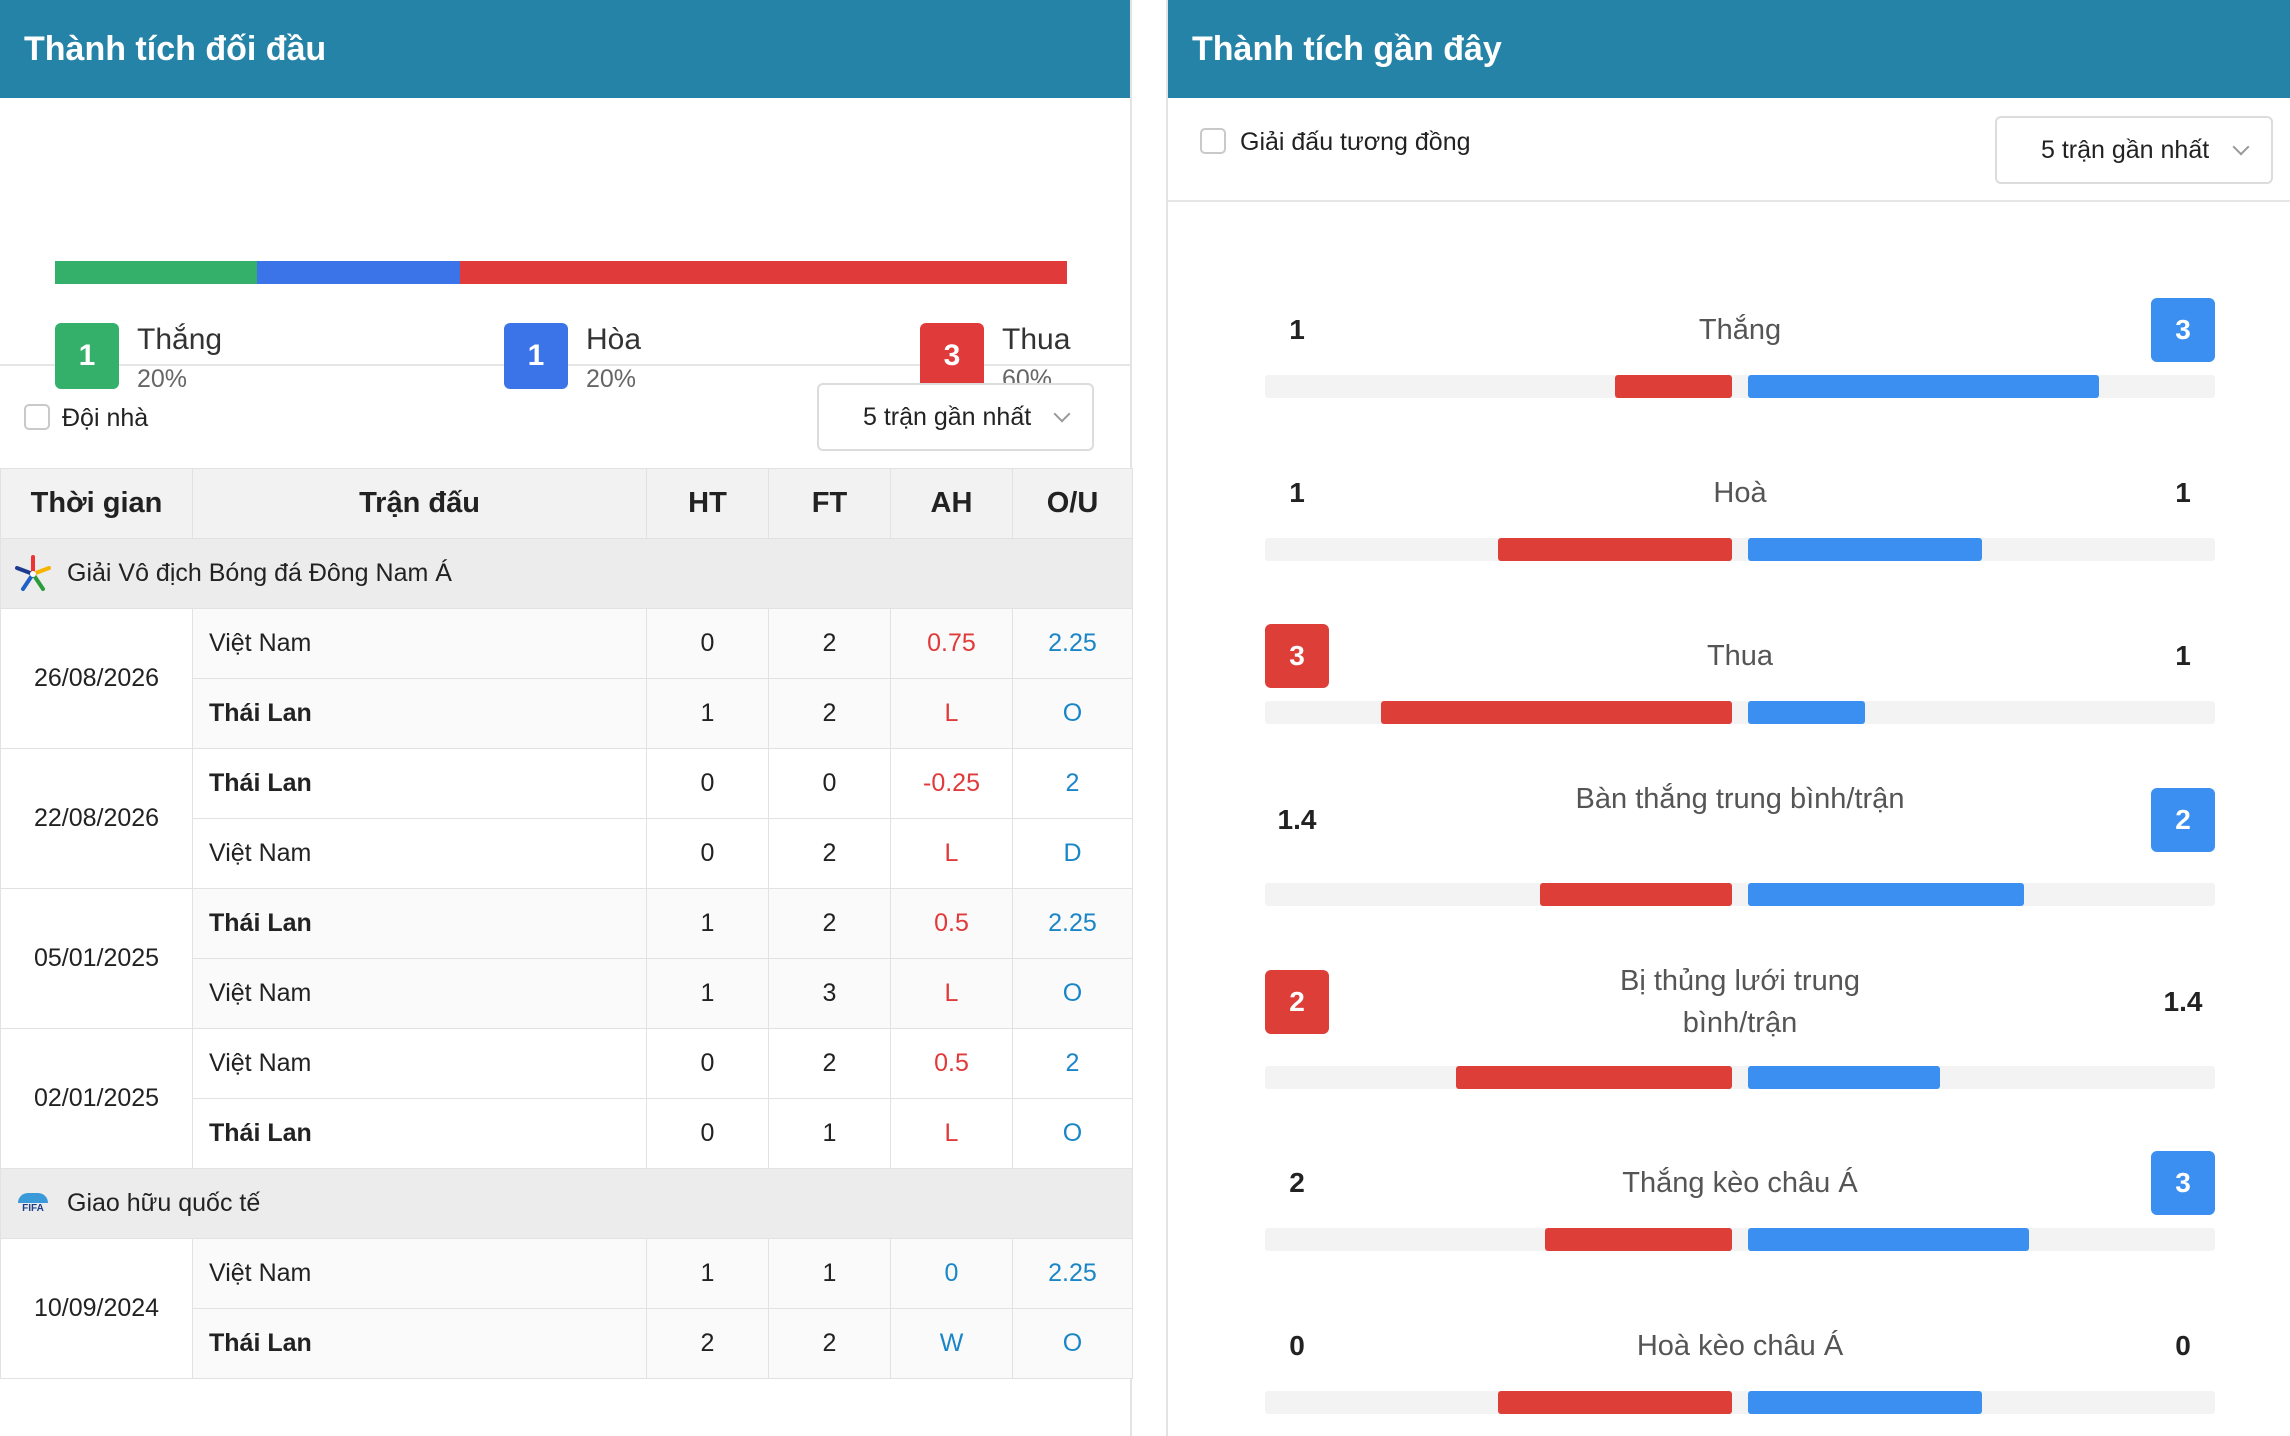 This screenshot has height=1436, width=2290. Describe the element at coordinates (947, 416) in the screenshot. I see `h2h-select-value: 5 trận gần nhất` at that location.